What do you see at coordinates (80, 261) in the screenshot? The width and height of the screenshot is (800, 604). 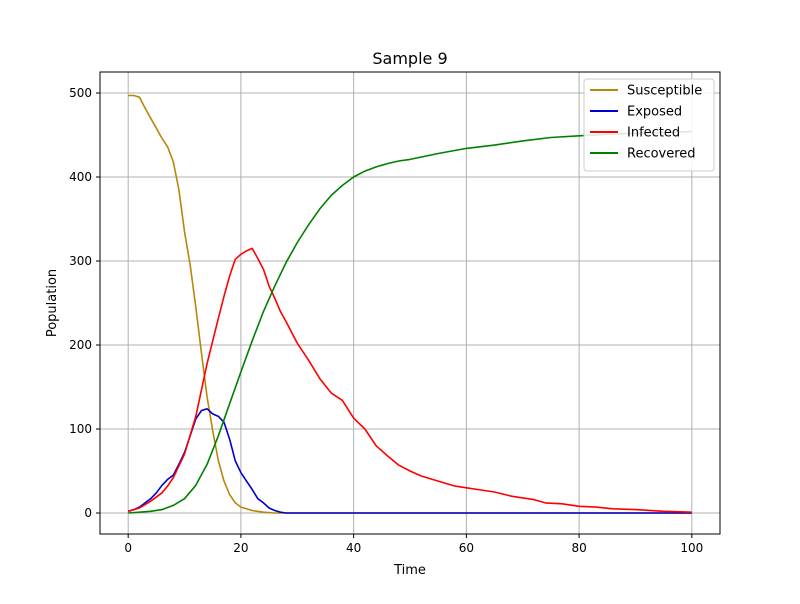 I see `y-tick-label: 300` at bounding box center [80, 261].